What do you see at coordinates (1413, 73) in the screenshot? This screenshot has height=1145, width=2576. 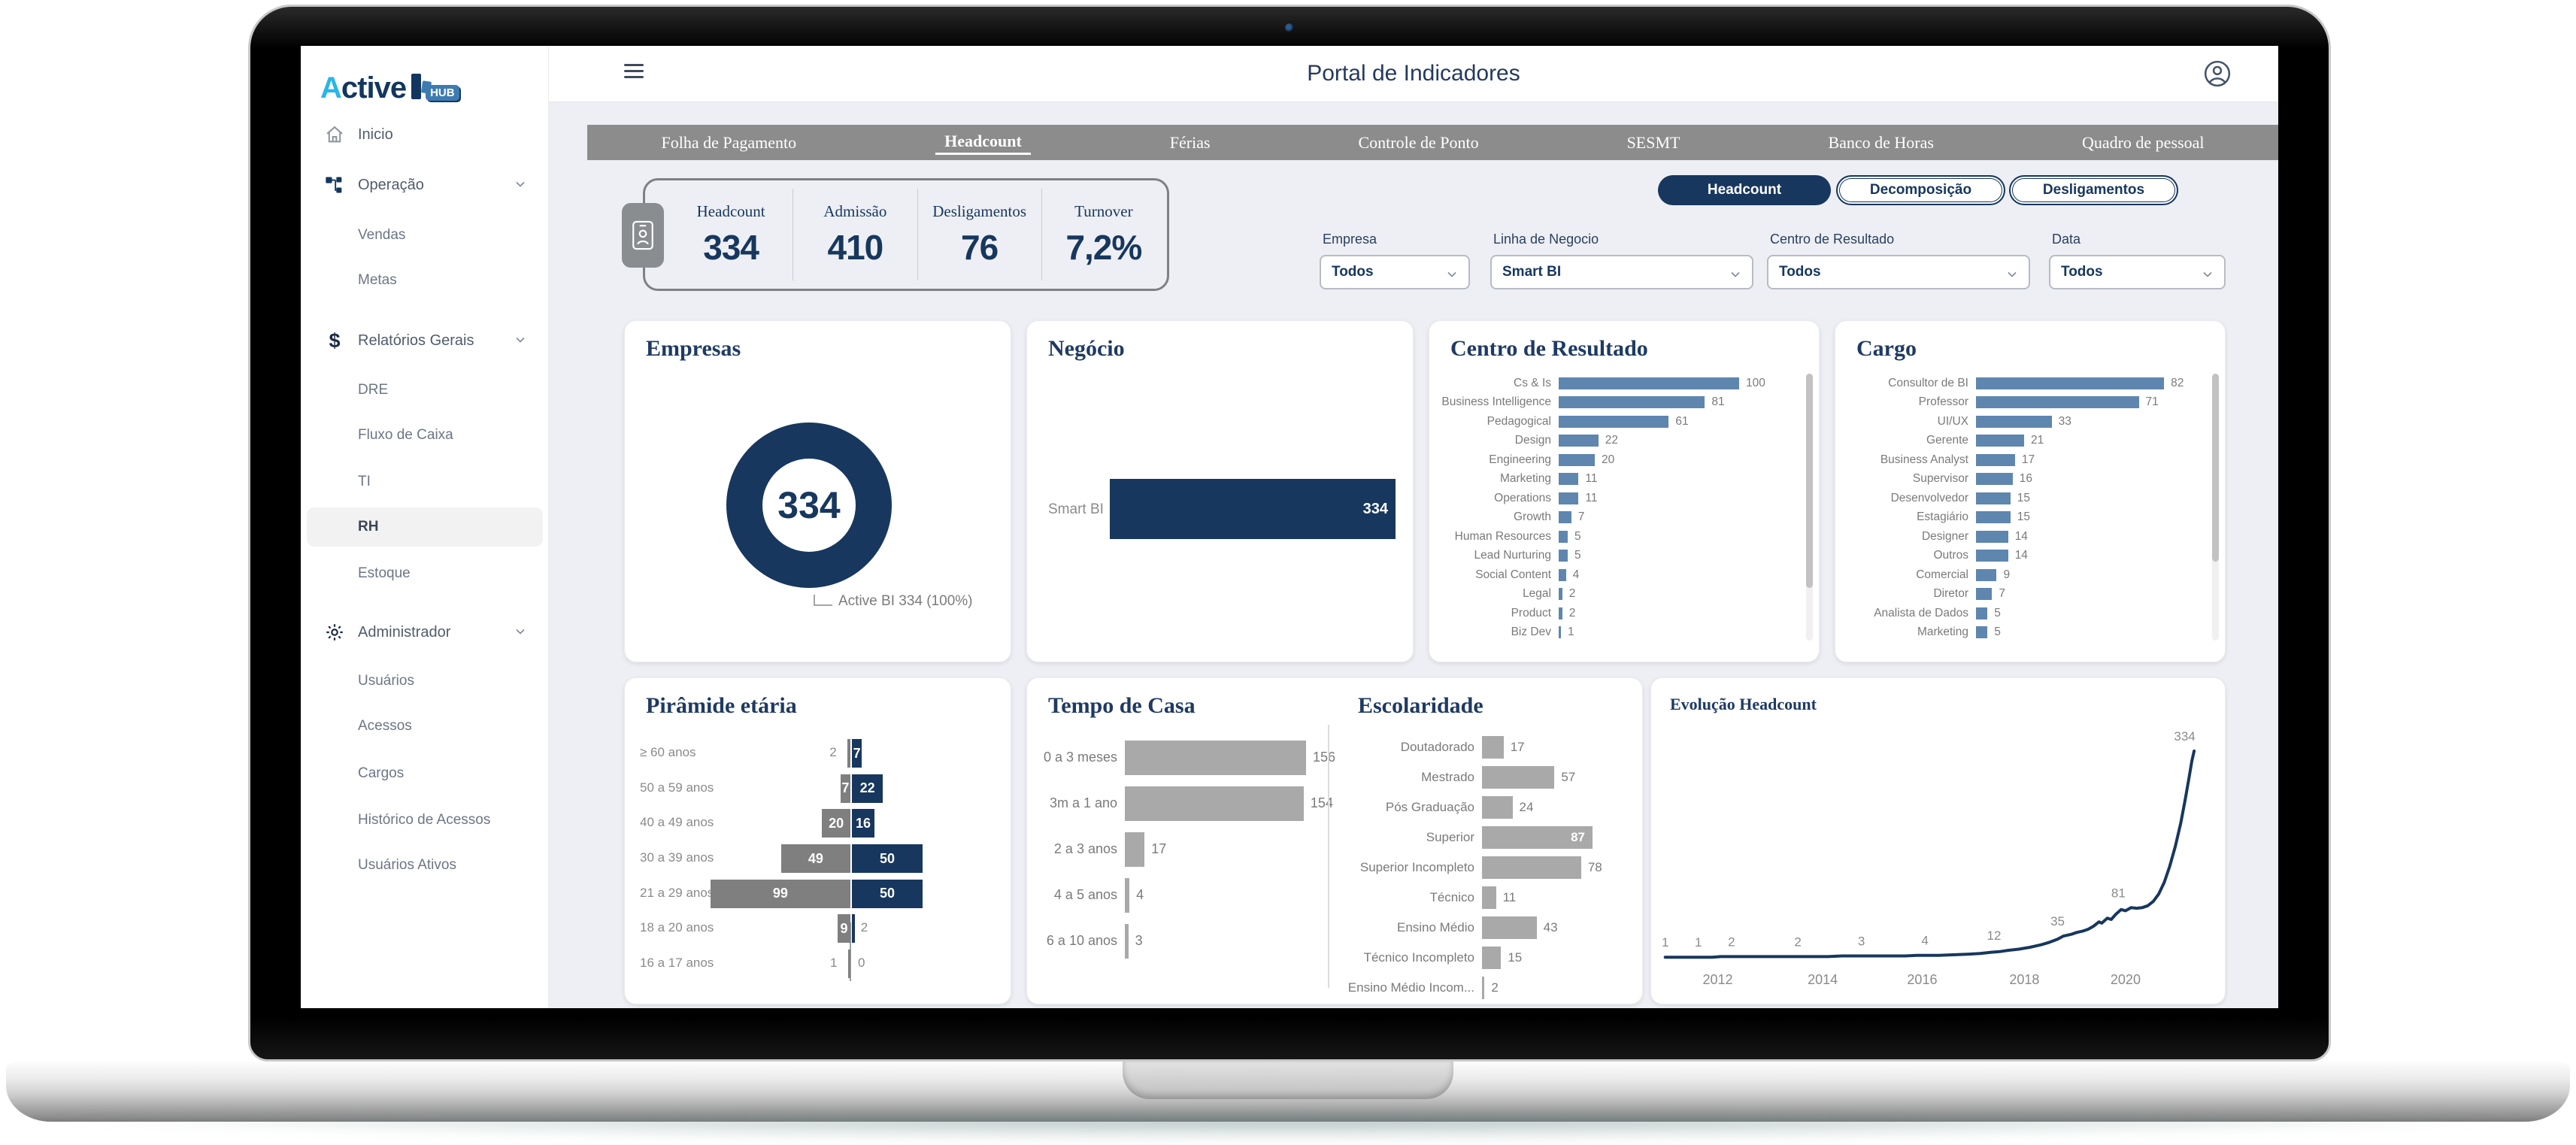 I see `page-title: Portal de Indicadores` at bounding box center [1413, 73].